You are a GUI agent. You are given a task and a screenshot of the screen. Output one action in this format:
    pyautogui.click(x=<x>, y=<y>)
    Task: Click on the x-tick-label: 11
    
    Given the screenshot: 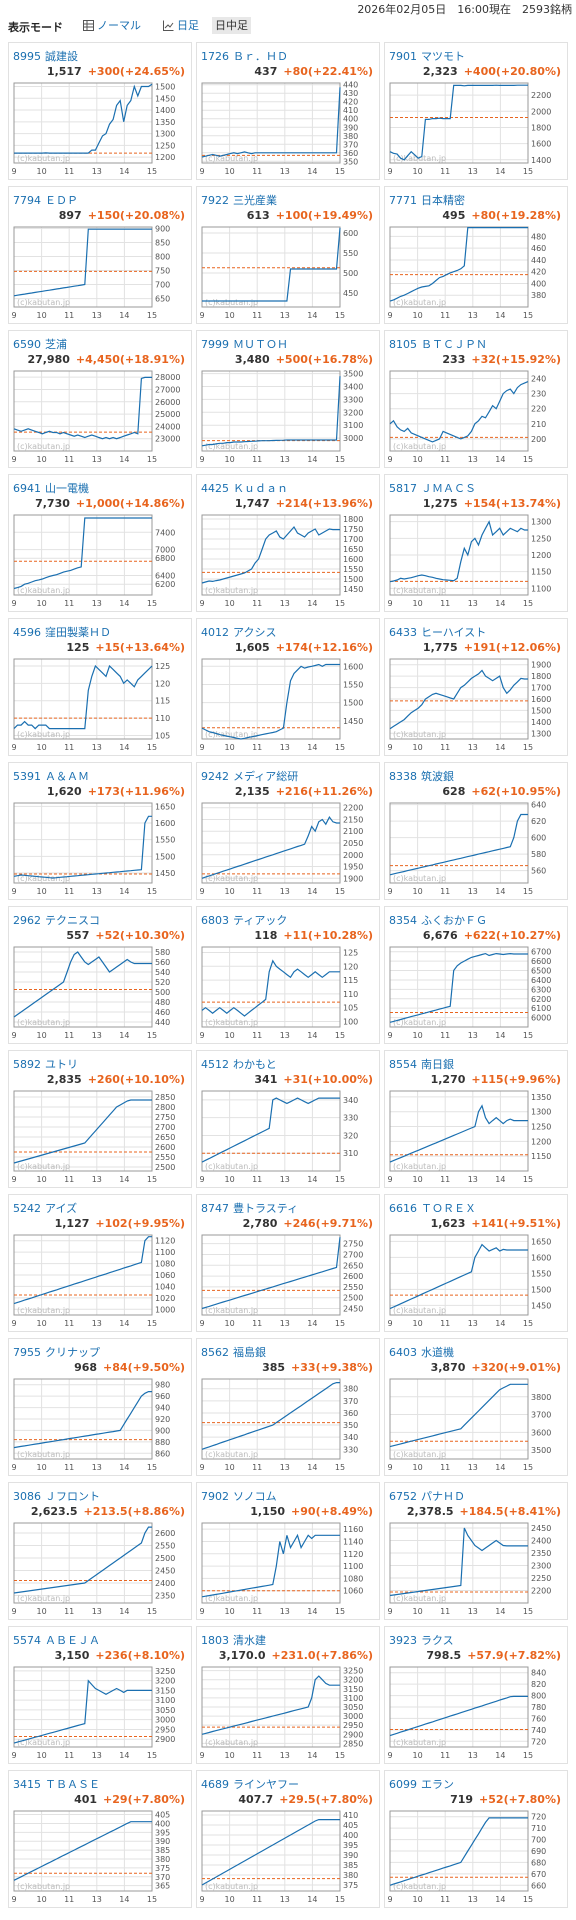 What is the action you would take?
    pyautogui.click(x=69, y=171)
    